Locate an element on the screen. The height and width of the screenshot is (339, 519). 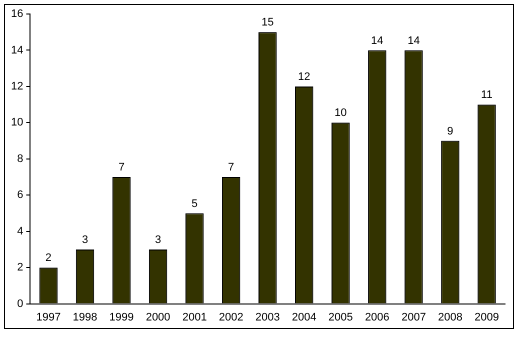
x-tick-label: 1997 is located at coordinates (48, 317).